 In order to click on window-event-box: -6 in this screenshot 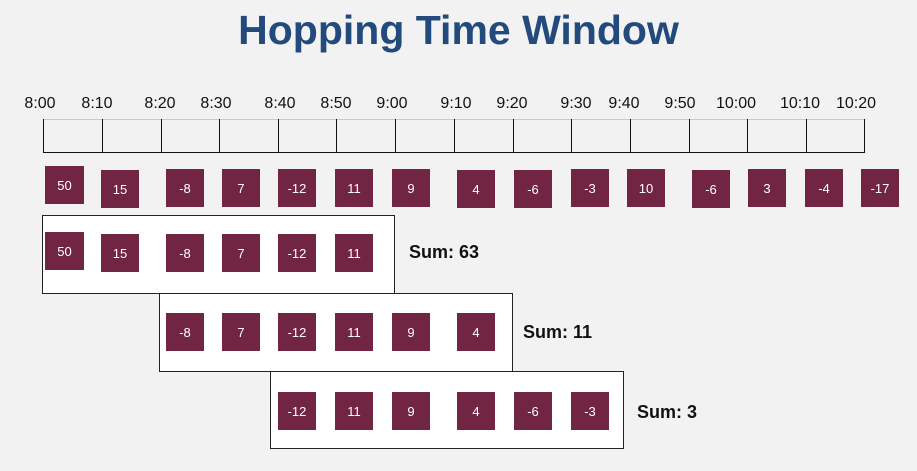, I will do `click(533, 411)`.